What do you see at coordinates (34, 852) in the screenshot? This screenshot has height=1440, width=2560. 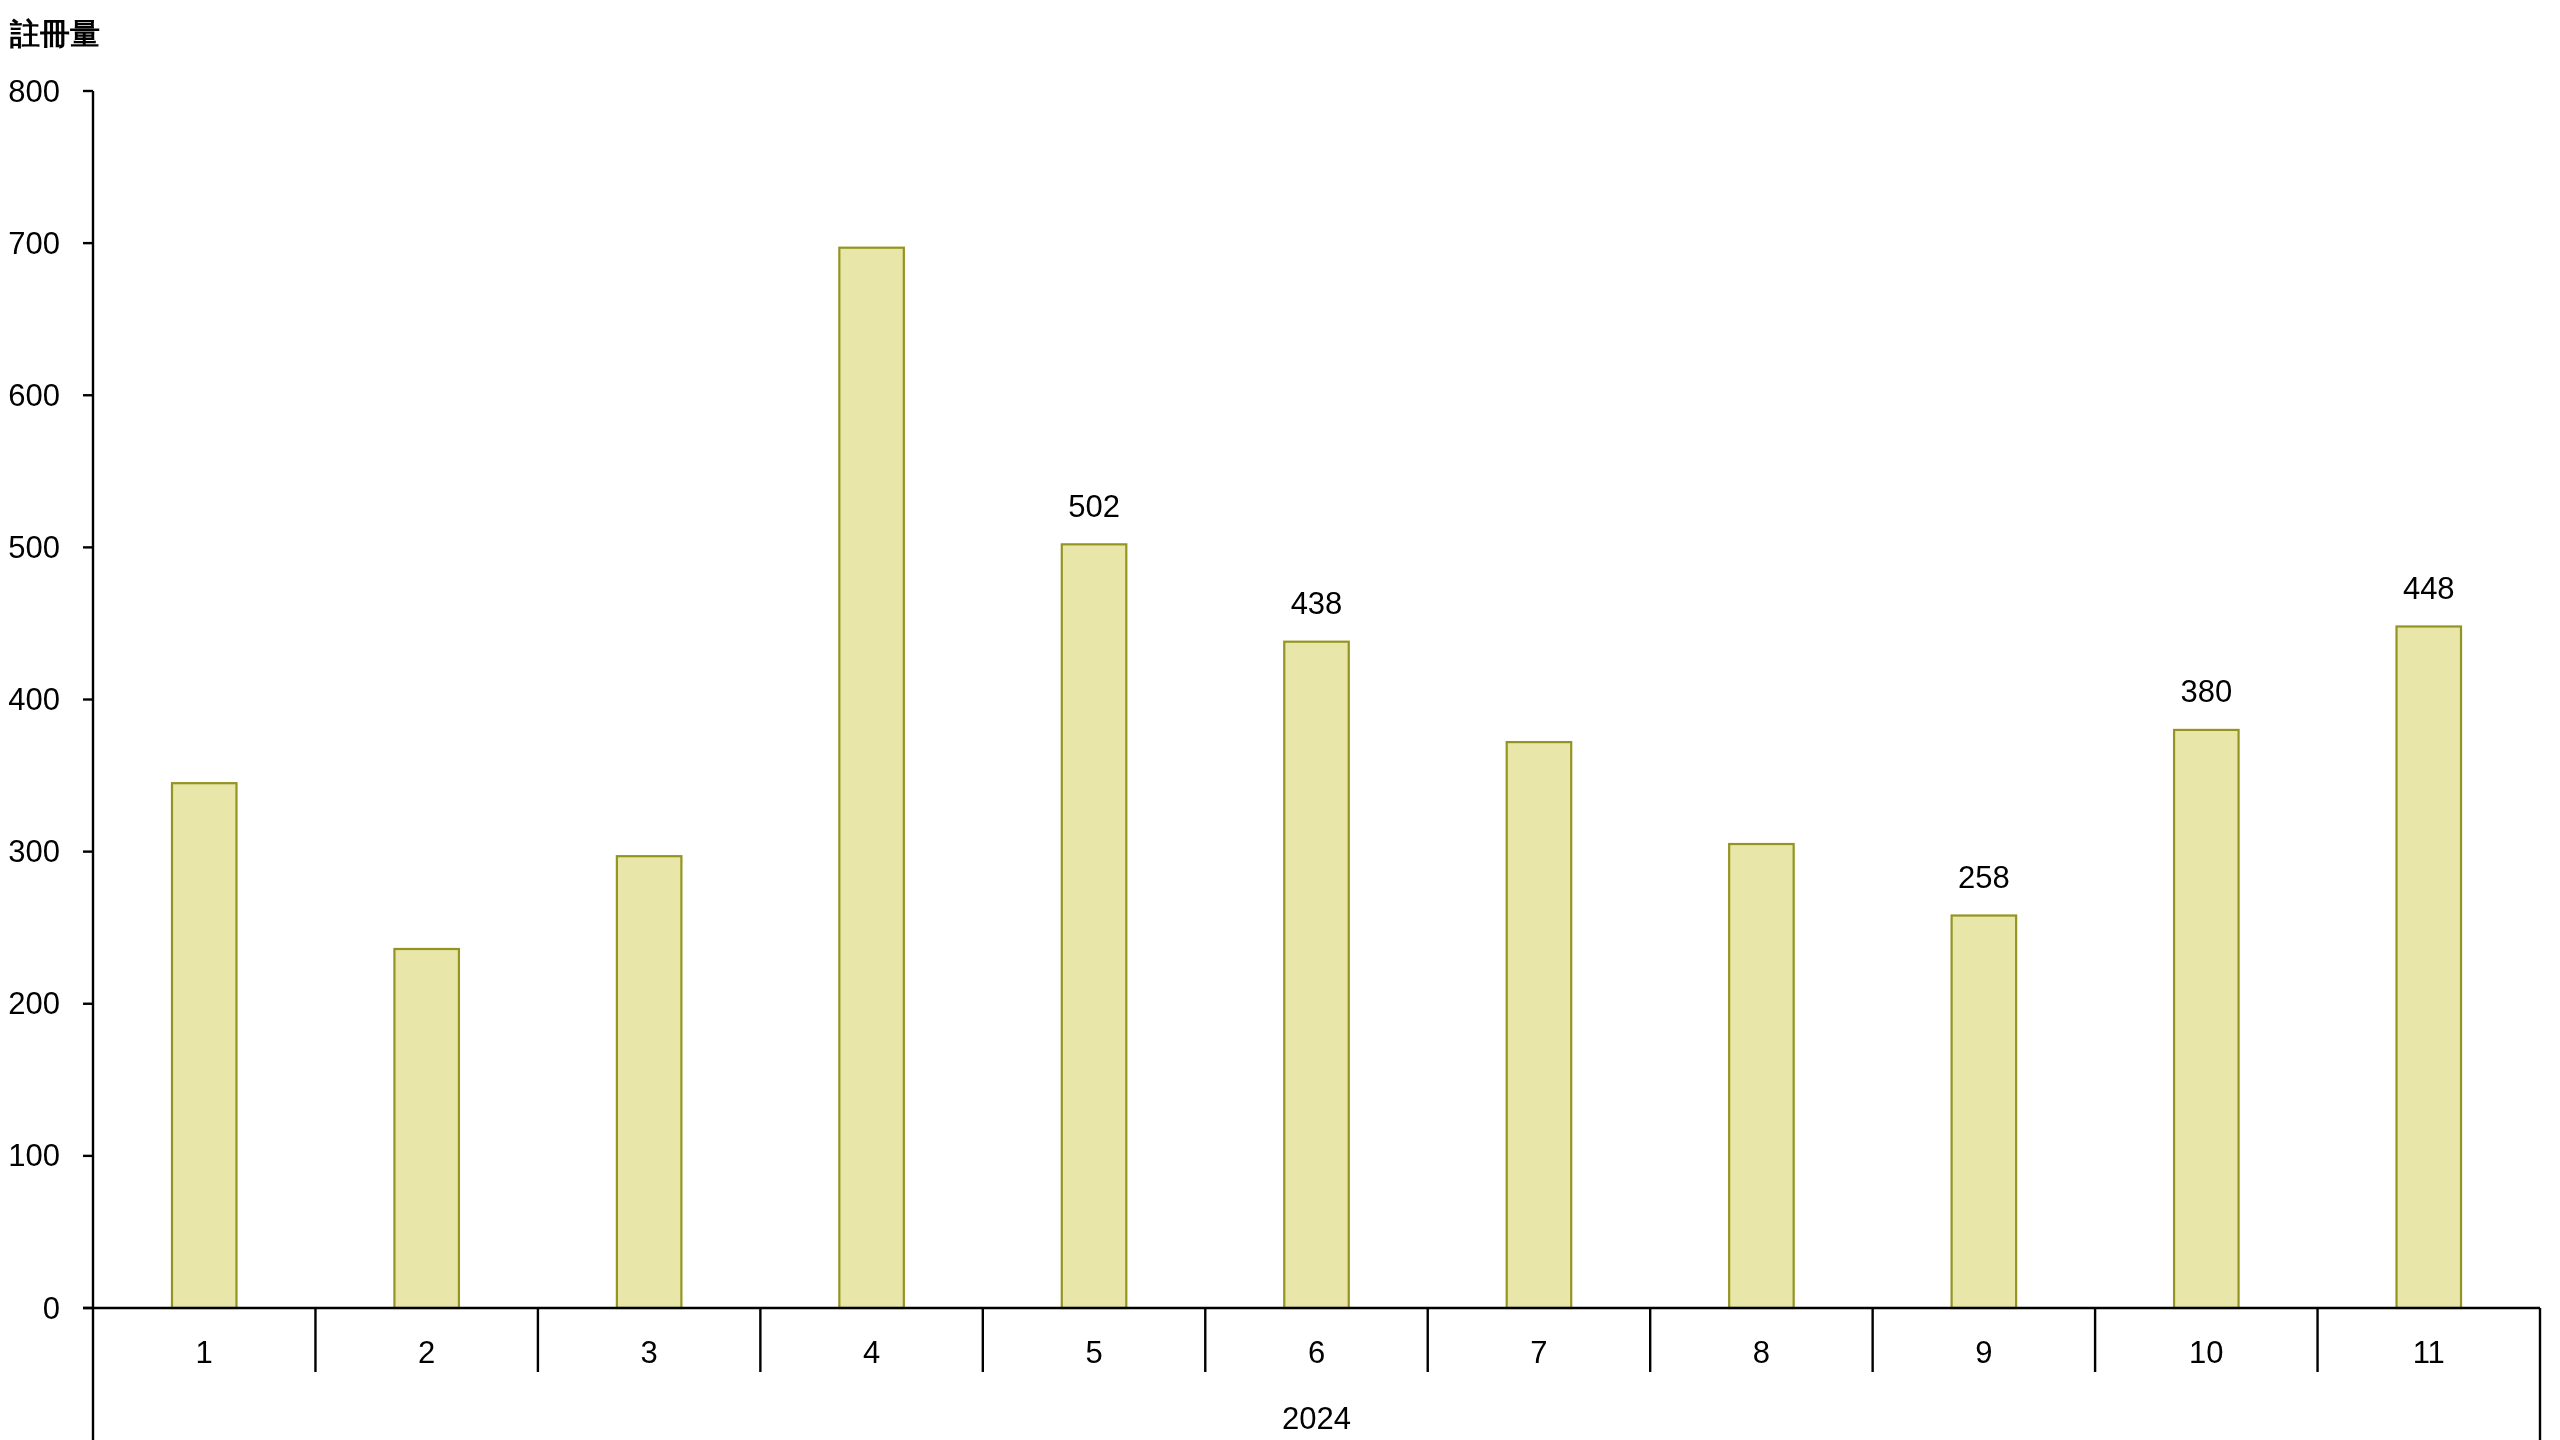 I see `y-tick-label: 300` at bounding box center [34, 852].